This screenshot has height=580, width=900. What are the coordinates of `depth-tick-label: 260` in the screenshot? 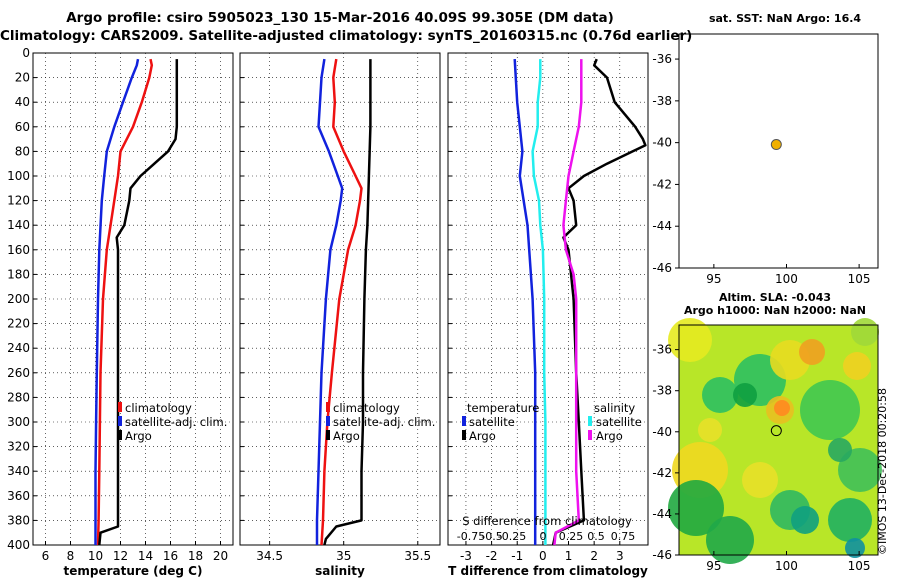 It's located at (18, 373).